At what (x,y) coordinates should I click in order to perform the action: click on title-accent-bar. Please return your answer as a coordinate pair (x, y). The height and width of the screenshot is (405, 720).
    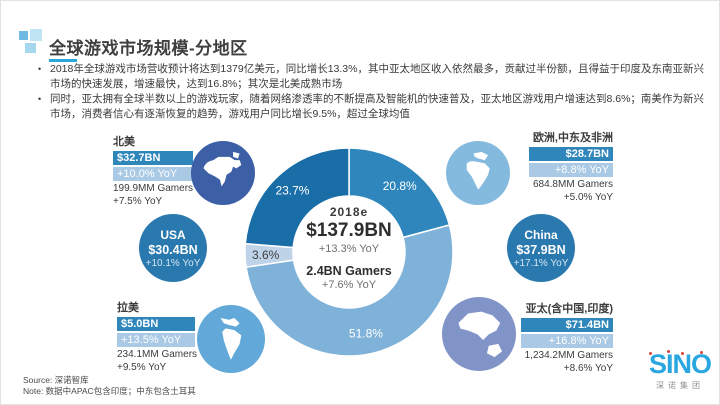
    Looking at the image, I should click on (63, 60).